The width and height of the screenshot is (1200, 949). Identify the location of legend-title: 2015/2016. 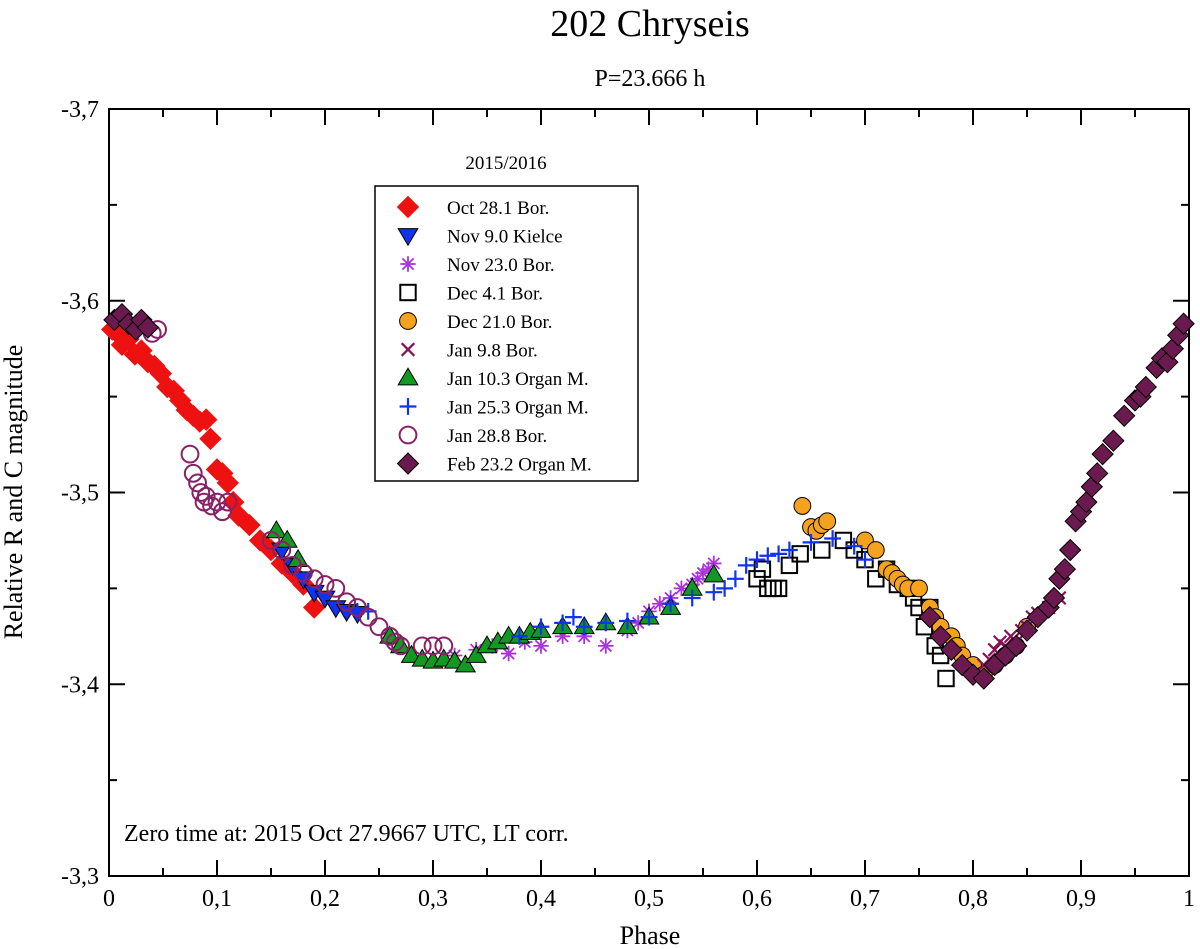
(505, 163).